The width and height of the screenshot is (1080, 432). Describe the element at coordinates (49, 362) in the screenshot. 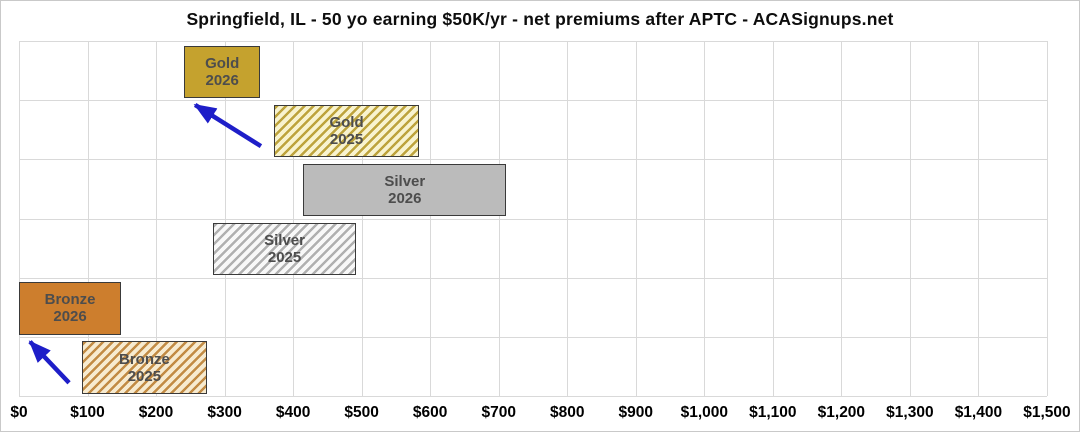

I see `trend-arrow-bronze` at that location.